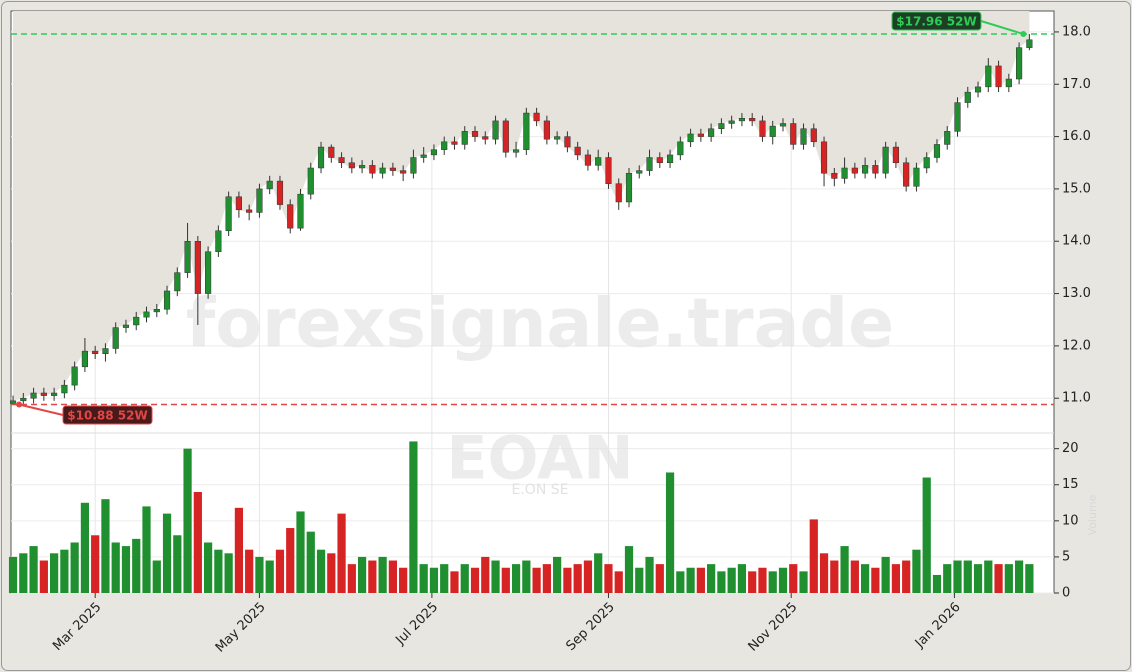  Describe the element at coordinates (1070, 484) in the screenshot. I see `y2-tick-label: 15` at that location.